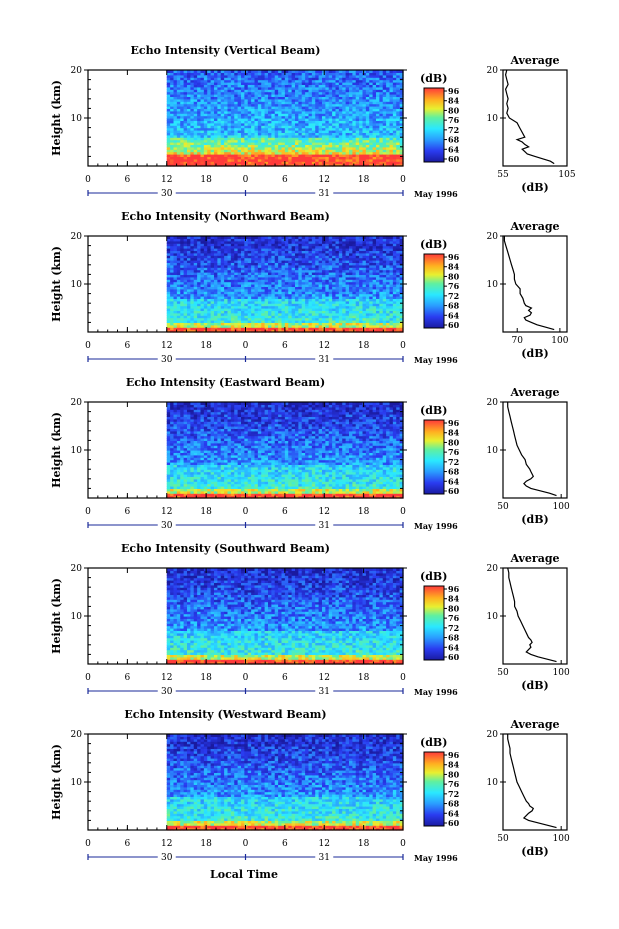 The width and height of the screenshot is (619, 929). What do you see at coordinates (324, 180) in the screenshot?
I see `x-tick-label: 12` at bounding box center [324, 180].